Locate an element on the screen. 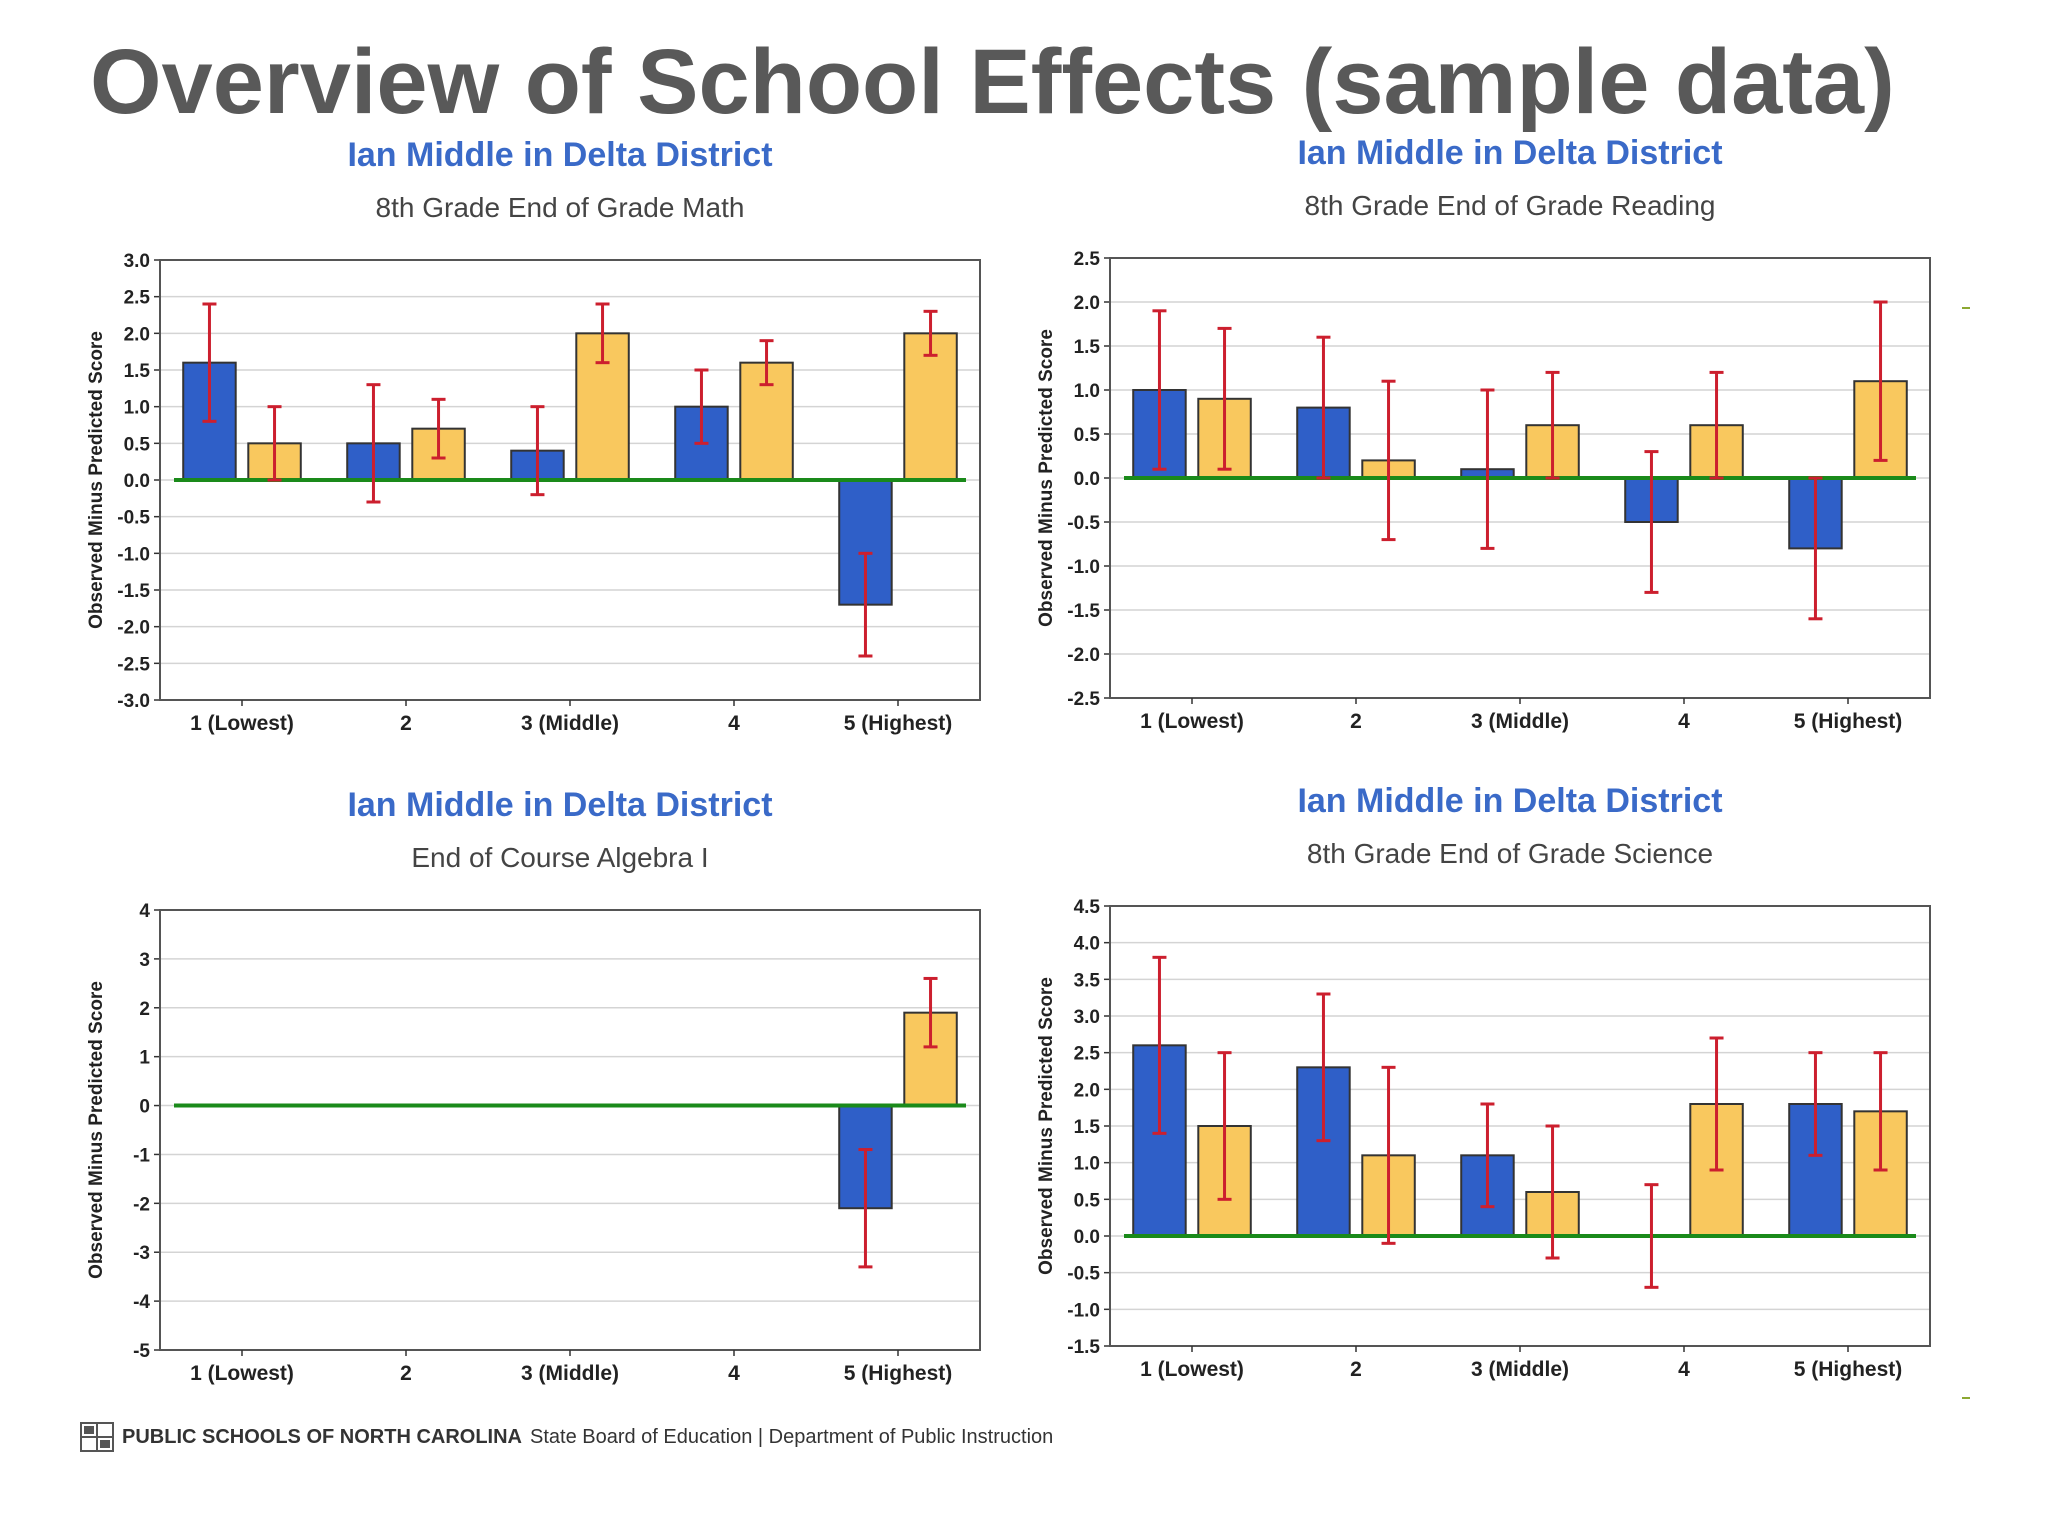 The image size is (2048, 1536). y-tick-label: 2 is located at coordinates (144, 1009).